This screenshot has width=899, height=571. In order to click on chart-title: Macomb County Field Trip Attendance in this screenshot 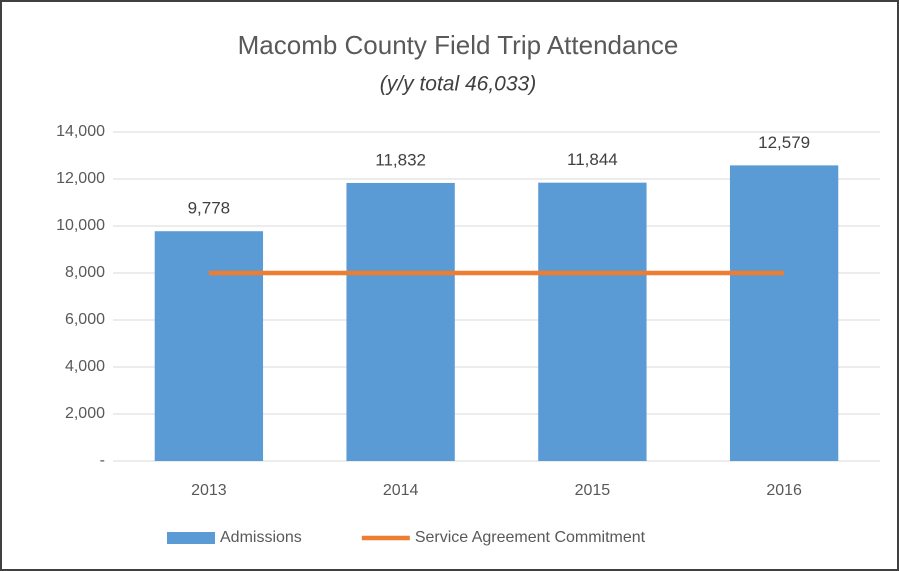, I will do `click(458, 45)`.